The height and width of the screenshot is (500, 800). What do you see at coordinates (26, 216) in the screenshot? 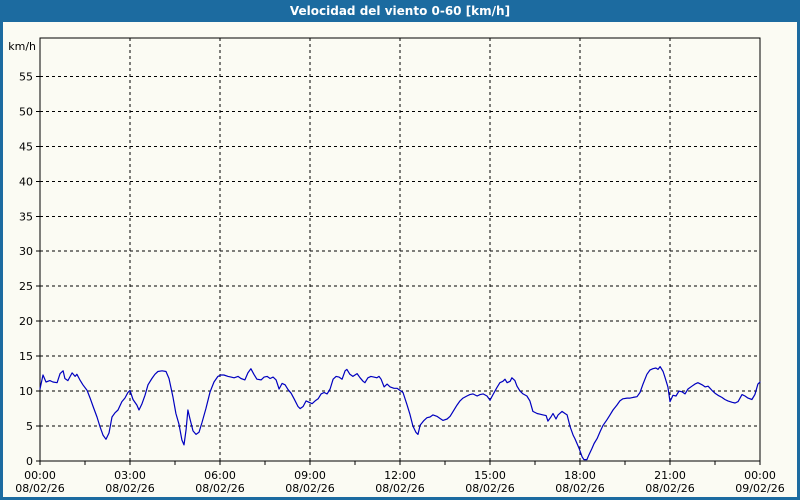
I see `y-tick-label: 35` at bounding box center [26, 216].